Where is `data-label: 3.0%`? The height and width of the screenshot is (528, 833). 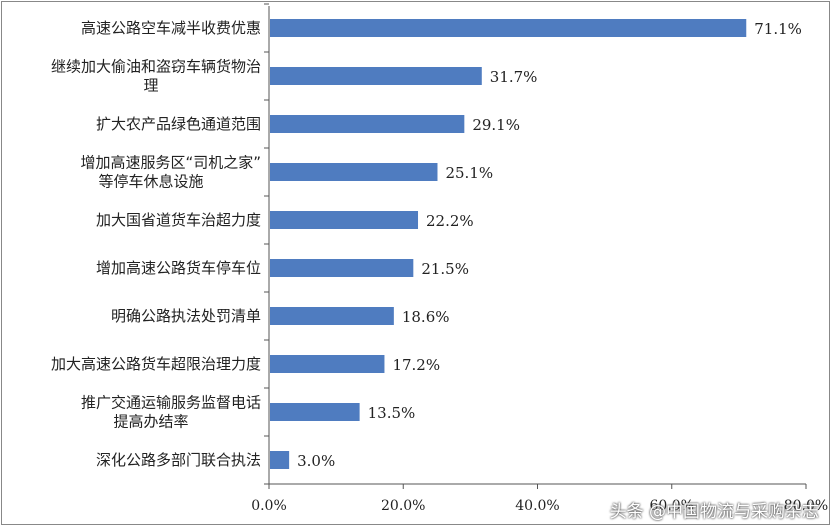
data-label: 3.0% is located at coordinates (316, 461).